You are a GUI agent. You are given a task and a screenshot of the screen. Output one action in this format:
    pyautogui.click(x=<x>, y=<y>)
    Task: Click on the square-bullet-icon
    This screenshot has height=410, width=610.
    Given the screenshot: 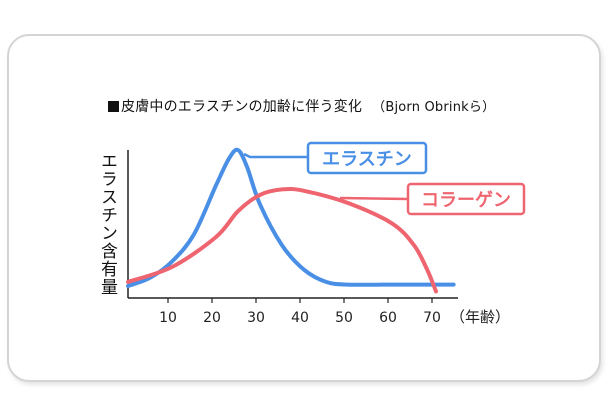 What is the action you would take?
    pyautogui.click(x=113, y=106)
    